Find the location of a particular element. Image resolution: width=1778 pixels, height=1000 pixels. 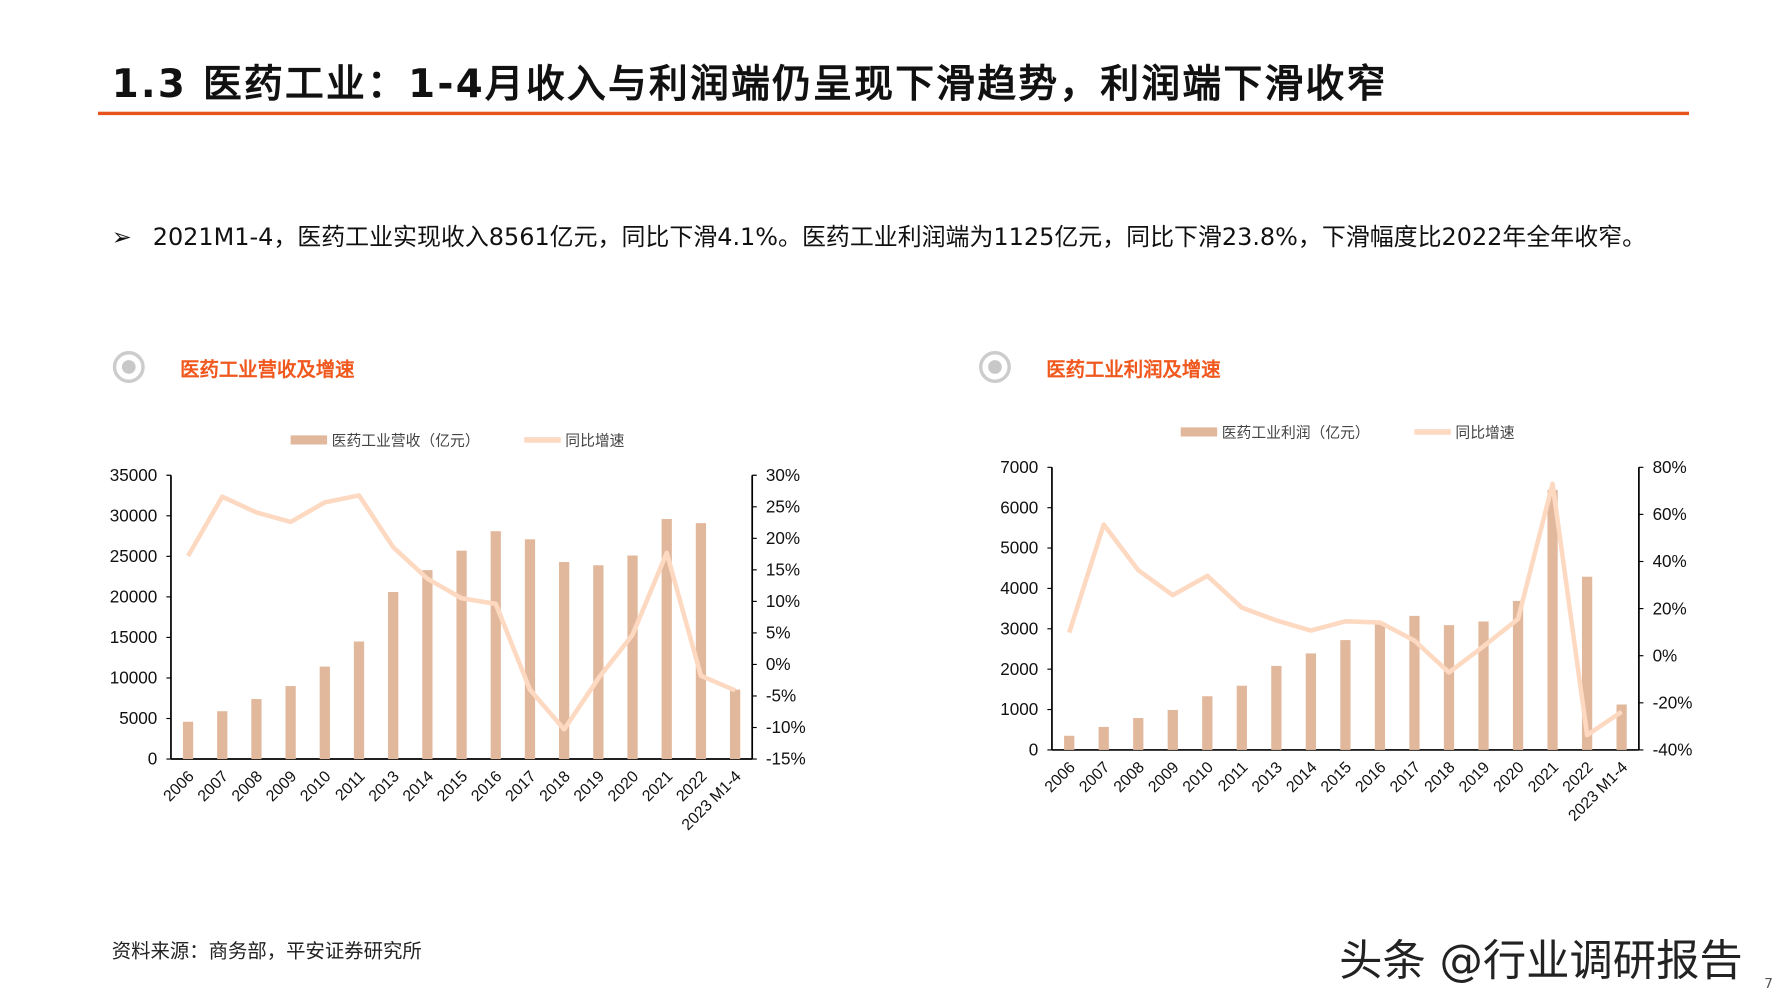

y2-tick-label: 60% is located at coordinates (1670, 514).